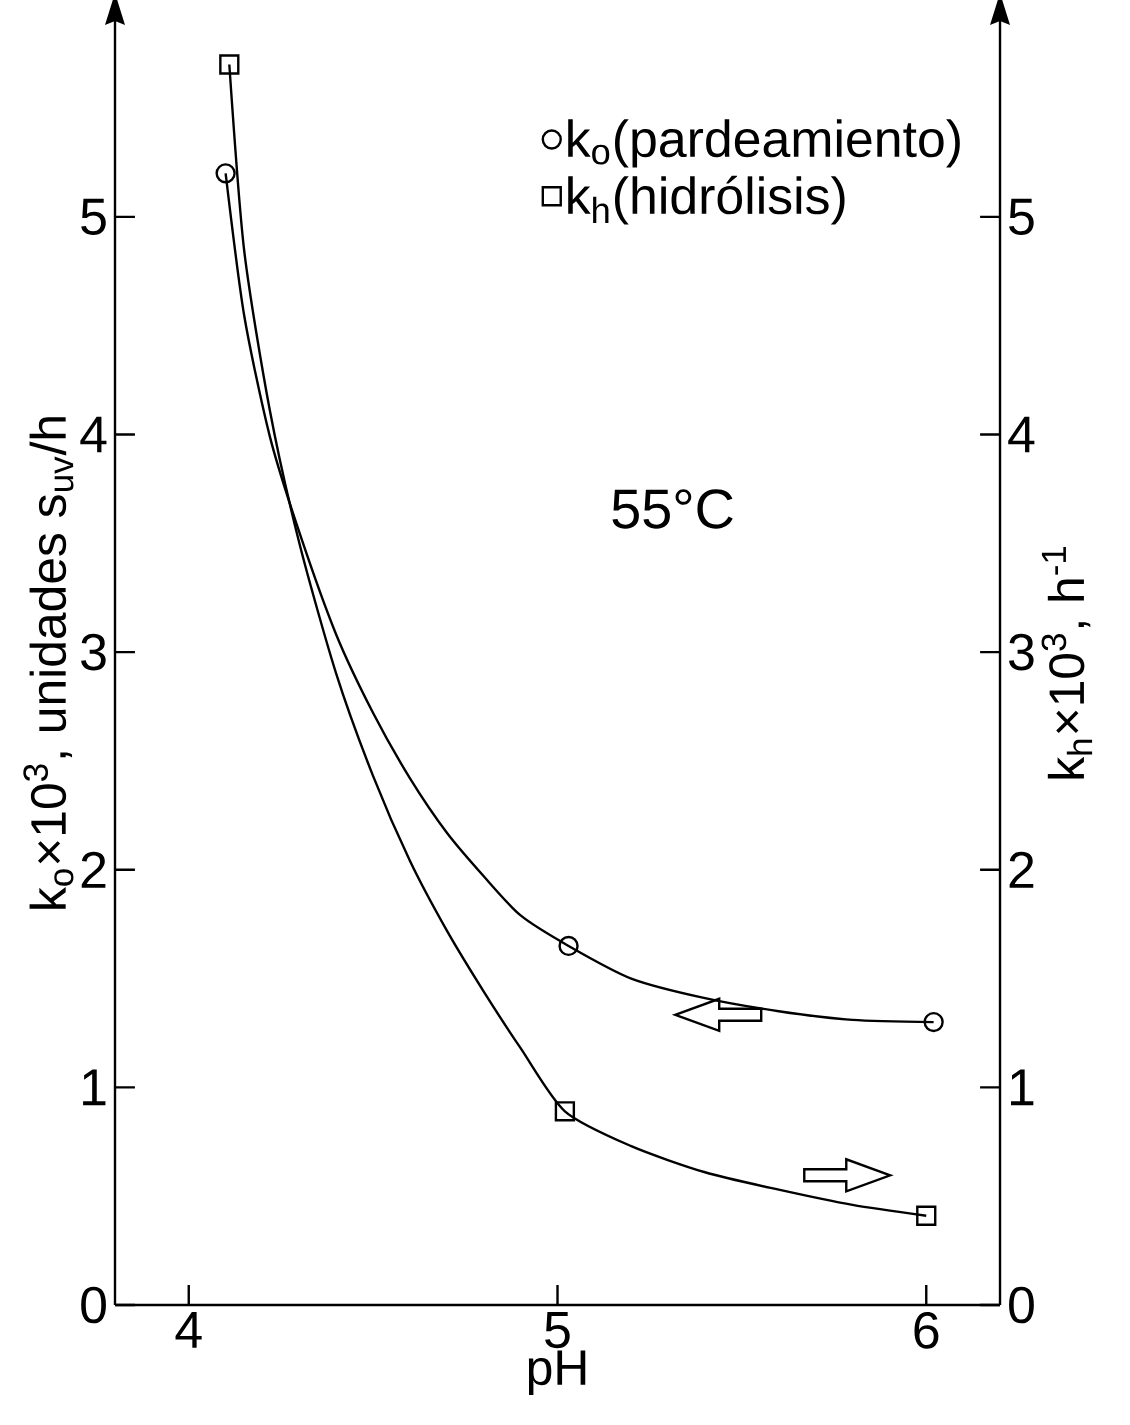 This screenshot has height=1425, width=1130. What do you see at coordinates (93, 652) in the screenshot?
I see `y-tick-label: 3` at bounding box center [93, 652].